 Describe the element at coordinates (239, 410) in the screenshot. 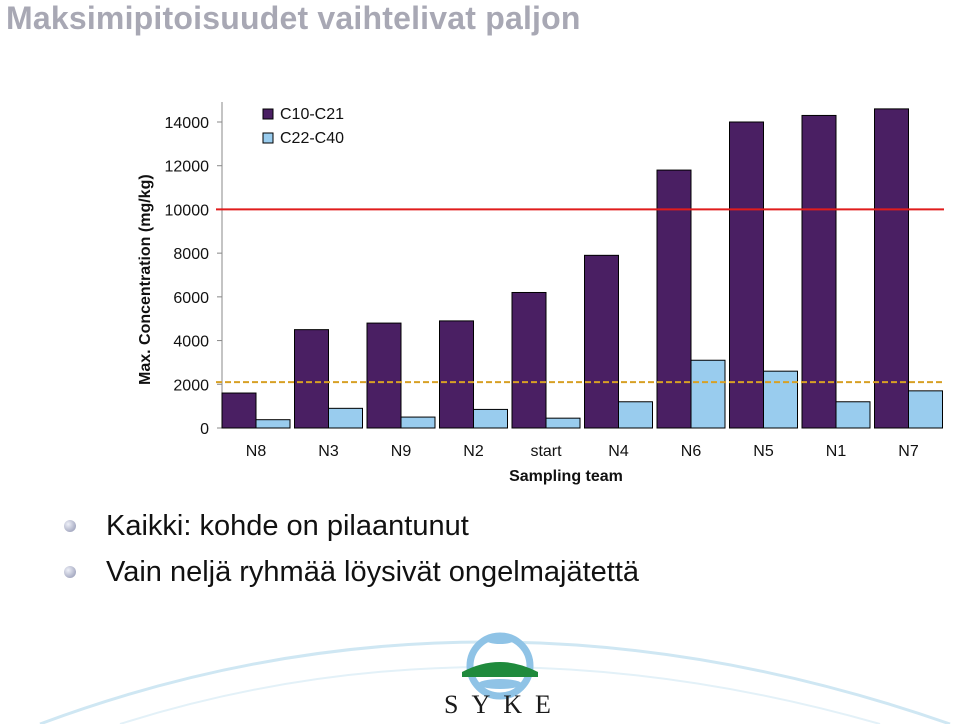

I see `bar-c10-c21-n8` at that location.